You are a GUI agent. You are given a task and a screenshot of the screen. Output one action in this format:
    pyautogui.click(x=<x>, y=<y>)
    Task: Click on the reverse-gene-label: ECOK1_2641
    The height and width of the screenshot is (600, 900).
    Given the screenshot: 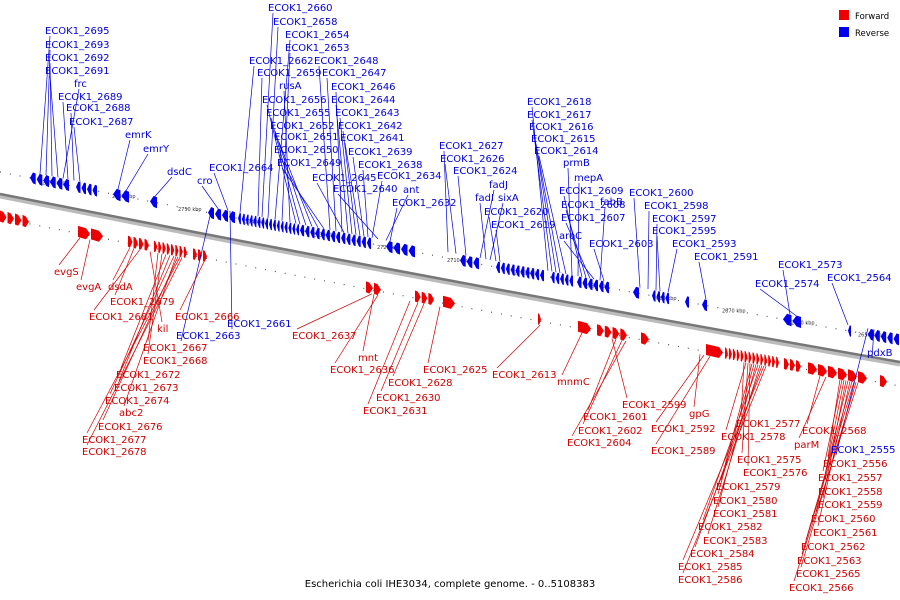 What is the action you would take?
    pyautogui.click(x=372, y=138)
    